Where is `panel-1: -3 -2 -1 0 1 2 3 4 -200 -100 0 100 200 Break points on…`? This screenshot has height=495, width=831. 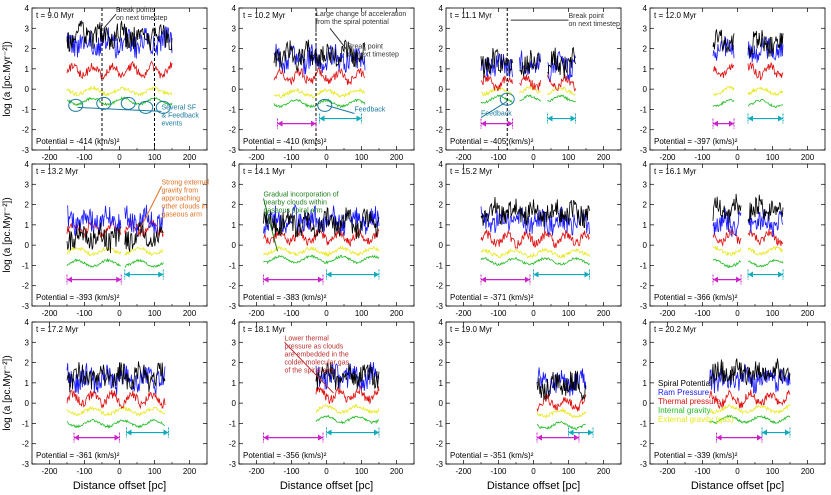 panel-1: -3 -2 -1 0 1 2 3 4 -200 -100 0 100 200 Break points on… is located at coordinates (115, 83).